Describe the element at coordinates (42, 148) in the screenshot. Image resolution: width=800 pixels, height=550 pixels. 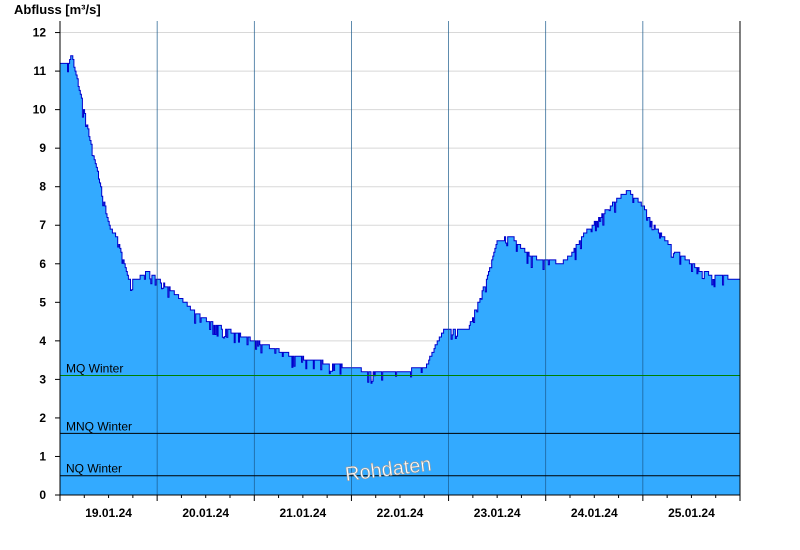
I see `y-tick-label-9: 9` at that location.